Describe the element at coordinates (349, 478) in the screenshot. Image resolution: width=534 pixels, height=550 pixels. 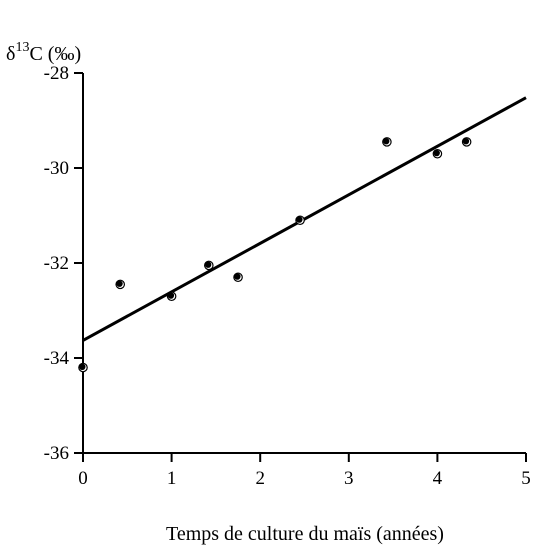
I see `x-tick-label: 3` at that location.